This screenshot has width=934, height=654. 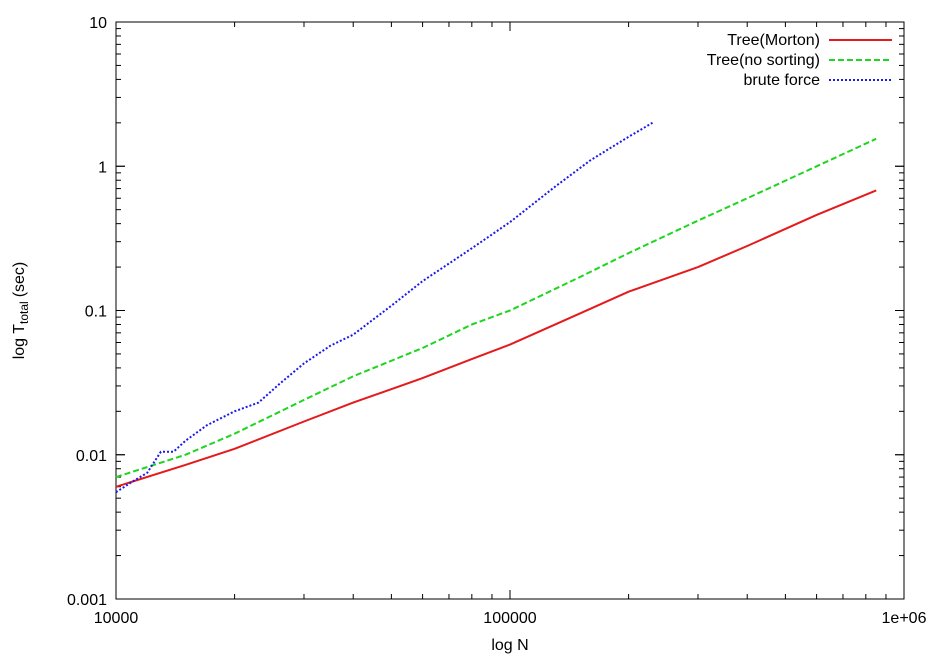 I want to click on x-axis-label: log N, so click(x=509, y=645).